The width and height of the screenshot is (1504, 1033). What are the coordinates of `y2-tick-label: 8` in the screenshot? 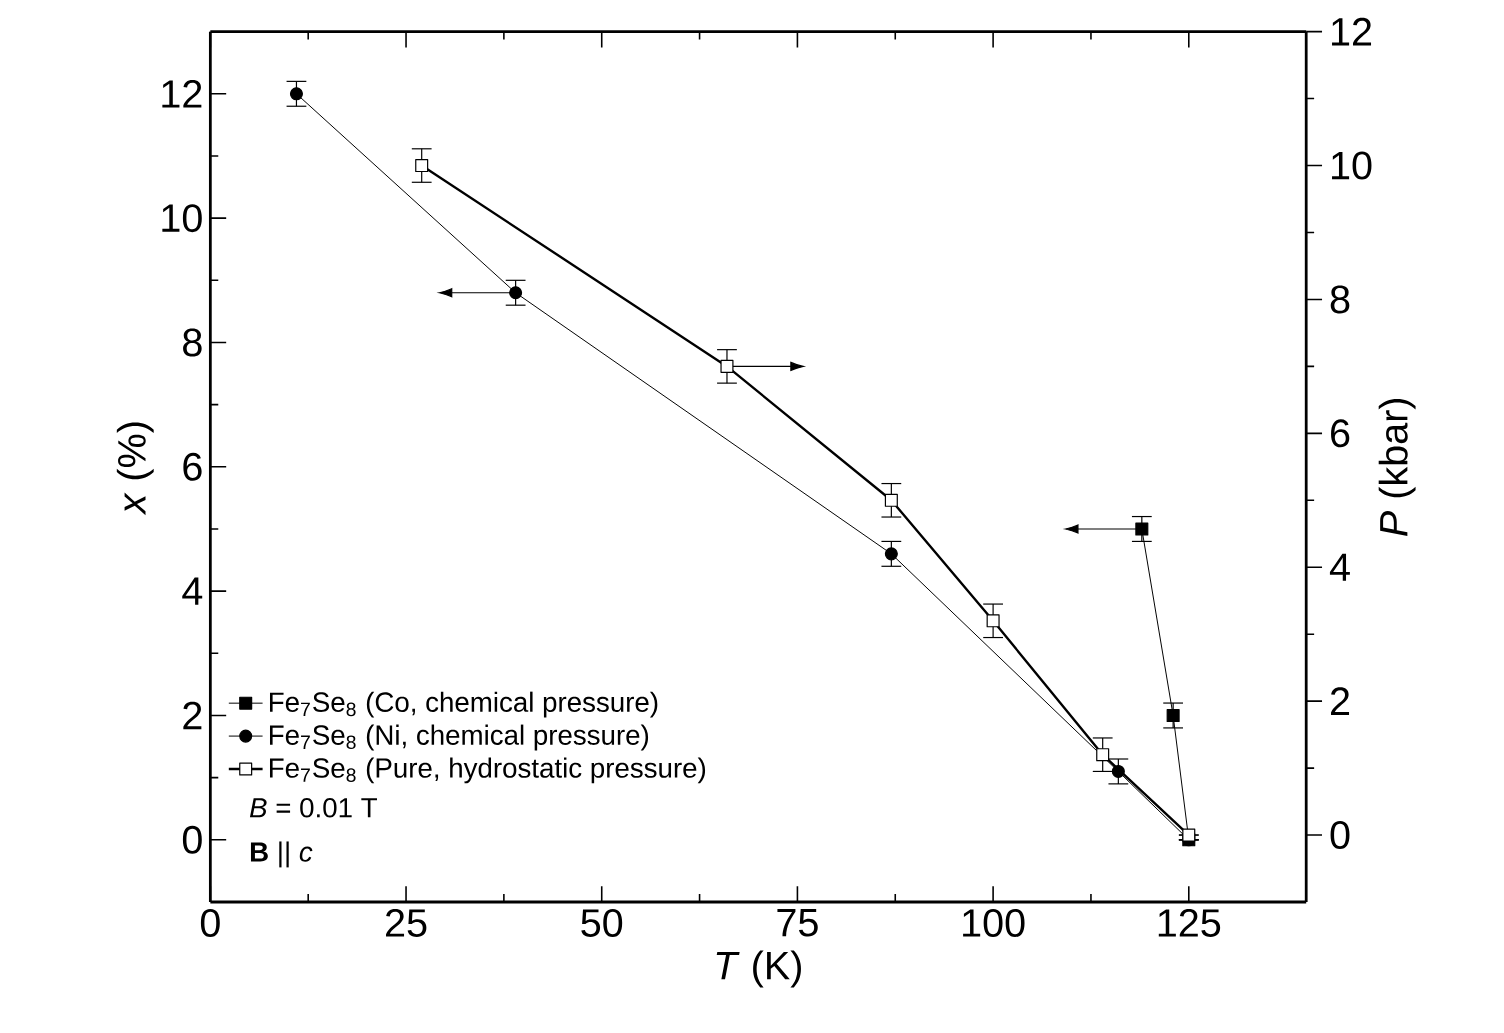 It's located at (1340, 299).